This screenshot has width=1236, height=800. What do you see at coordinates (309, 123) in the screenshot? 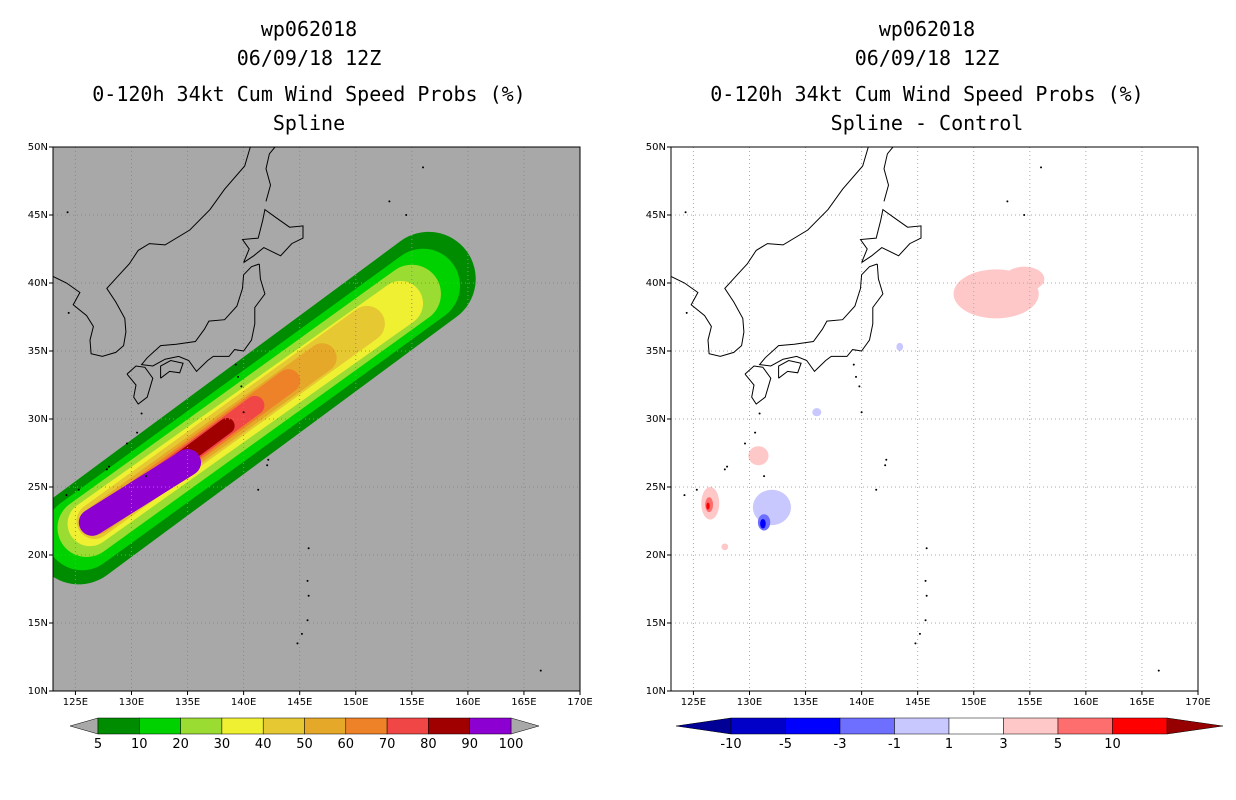
I see `left-chart-subtitle: Spline` at bounding box center [309, 123].